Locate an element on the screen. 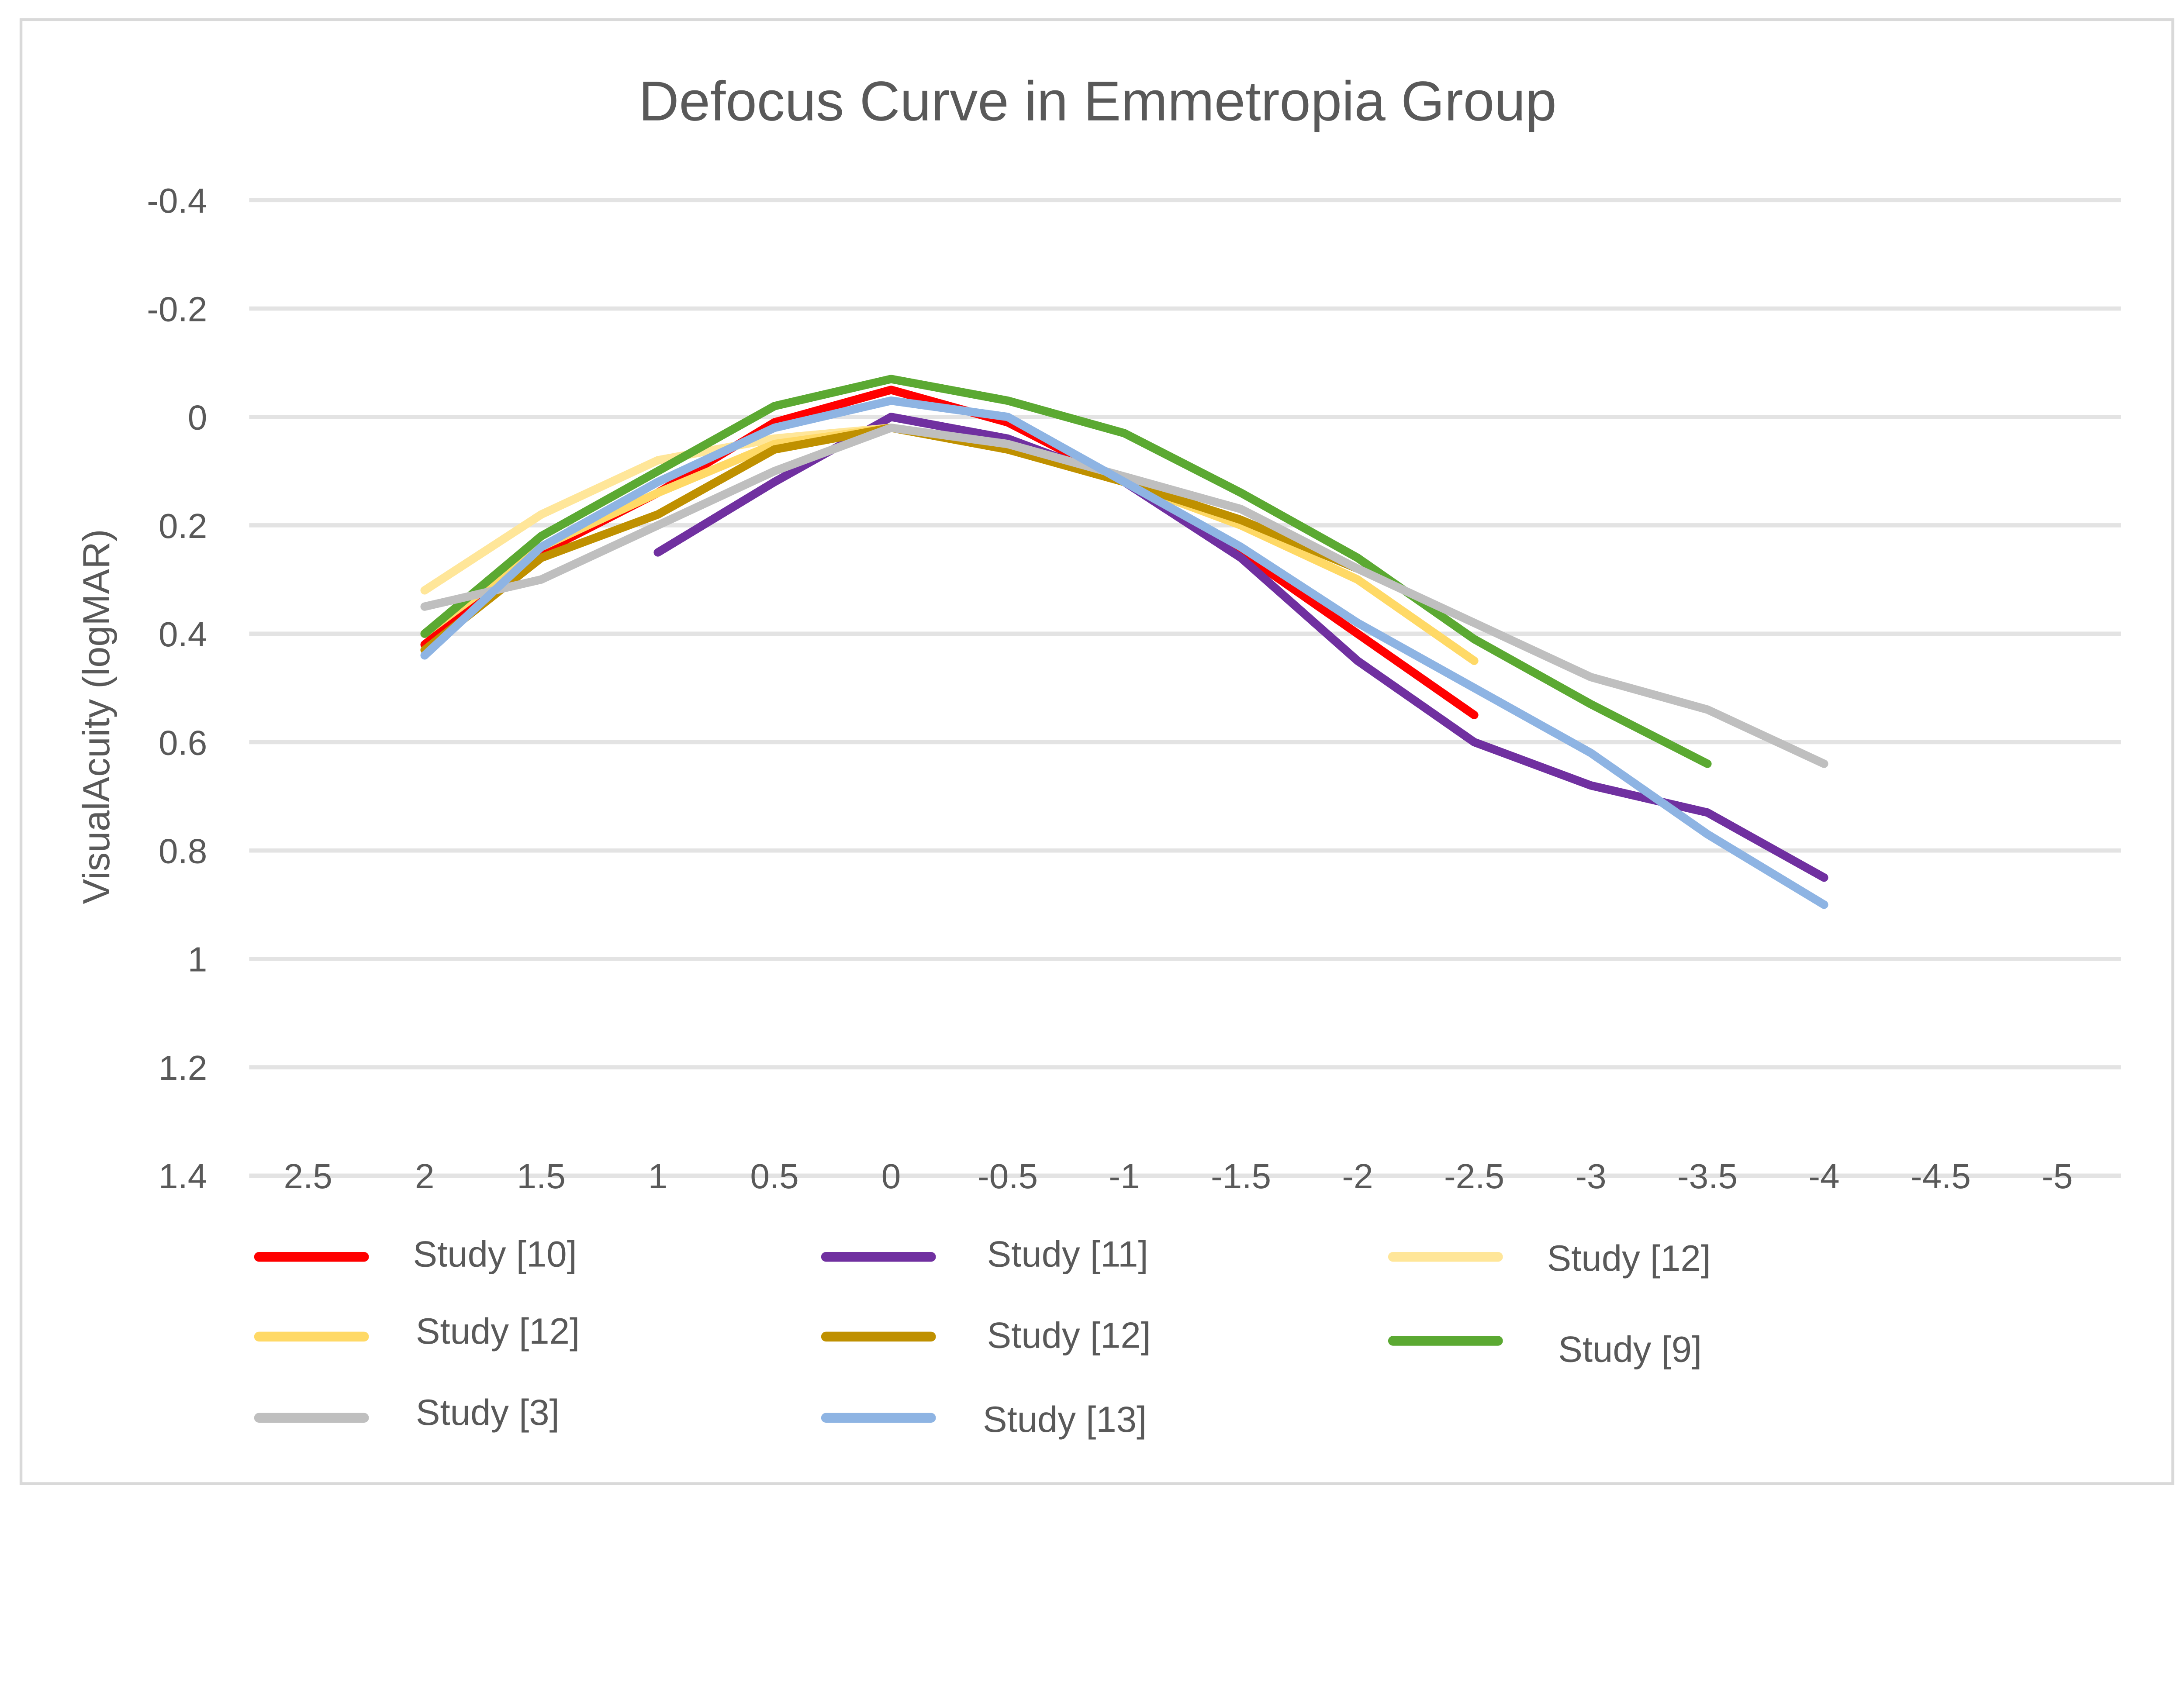  x-tick-label: 2.5 is located at coordinates (307, 1176).